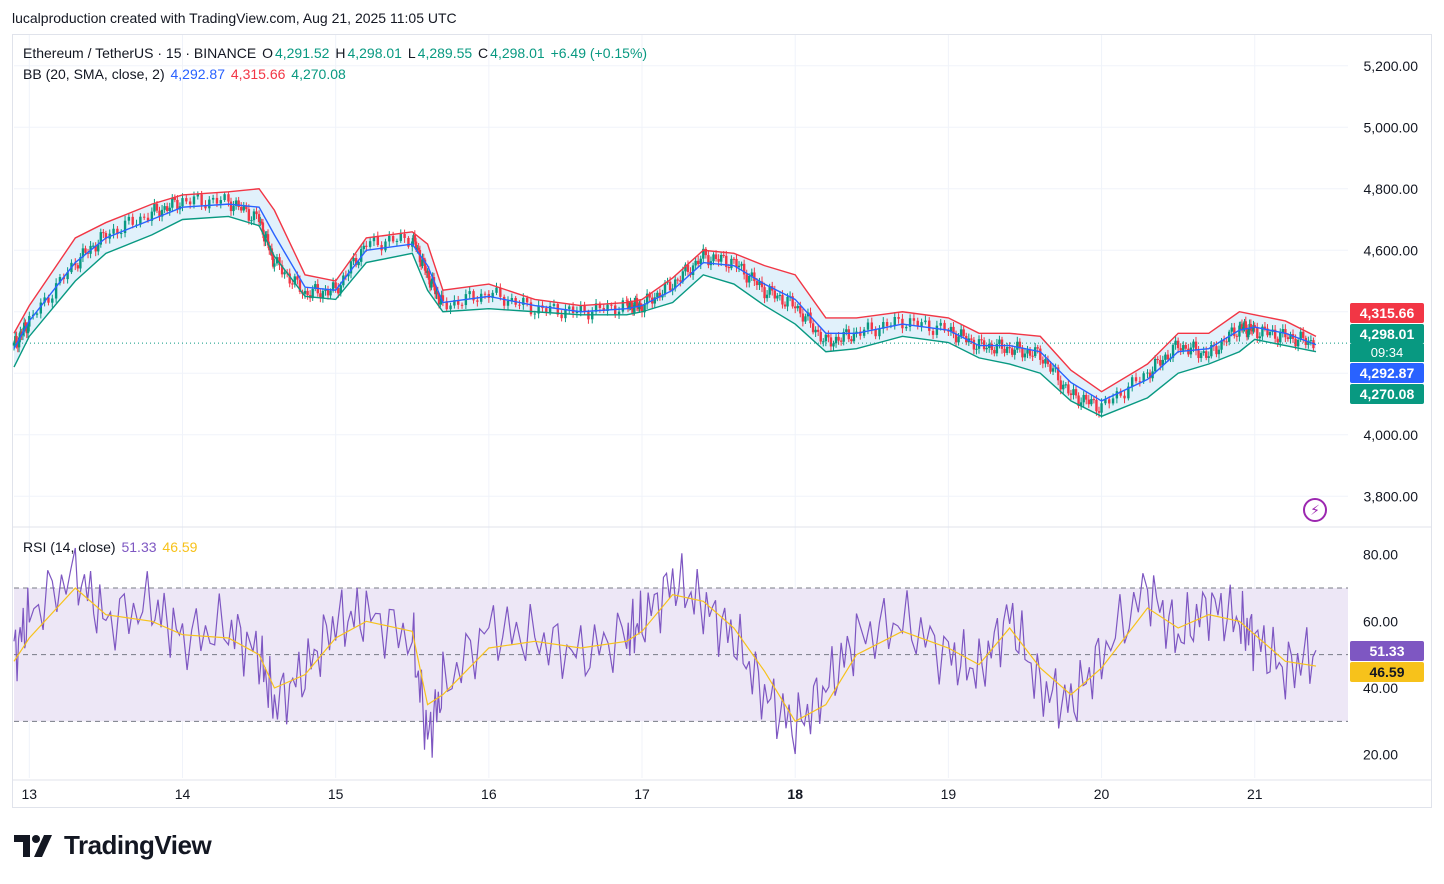 This screenshot has width=1444, height=884. What do you see at coordinates (180, 547) in the screenshot?
I see `rsi-ma-value: 46.59` at bounding box center [180, 547].